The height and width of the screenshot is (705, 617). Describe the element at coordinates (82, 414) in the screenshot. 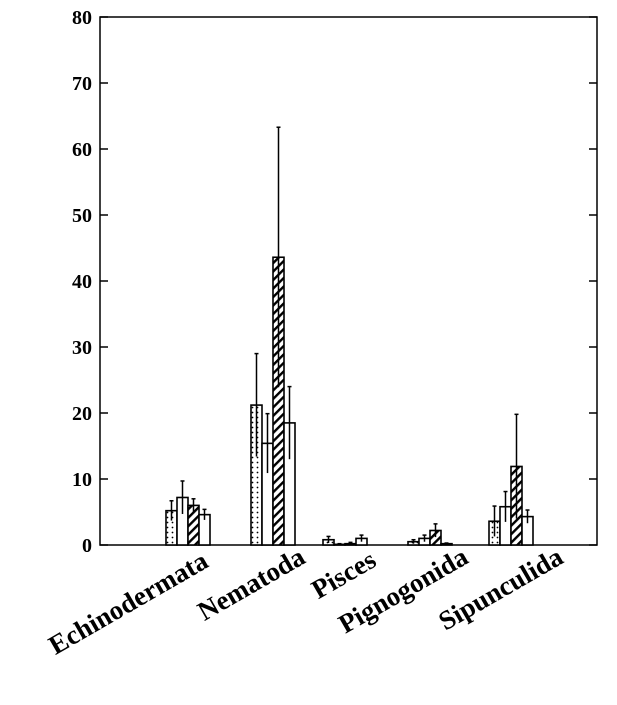

I see `y-tick-label: 20` at that location.